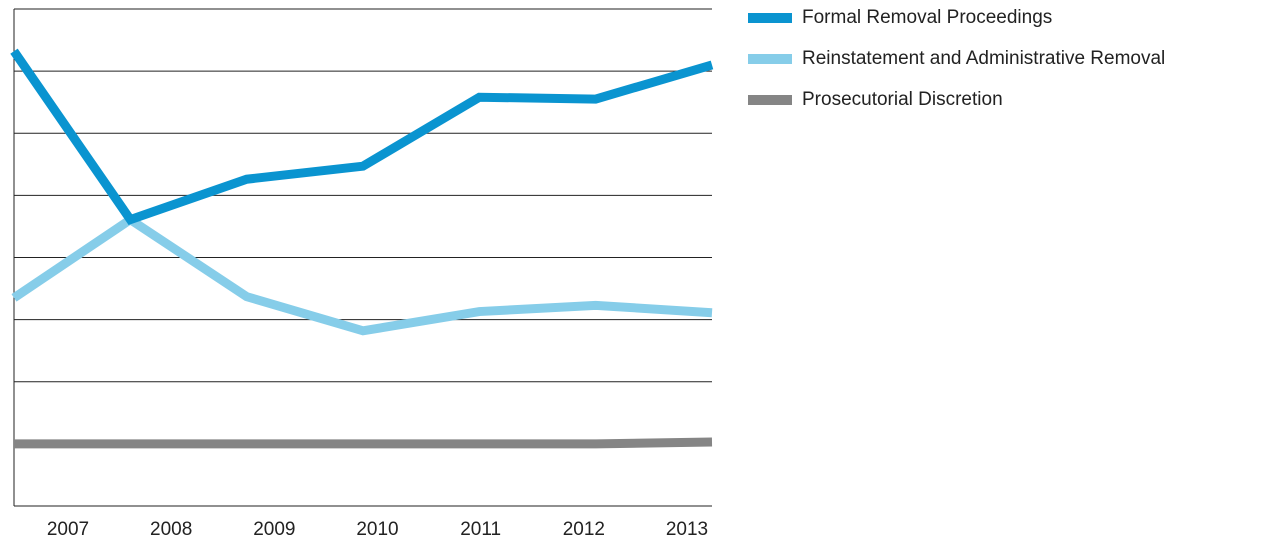 The image size is (1285, 546). What do you see at coordinates (377, 529) in the screenshot?
I see `x-tick-label: 2010` at bounding box center [377, 529].